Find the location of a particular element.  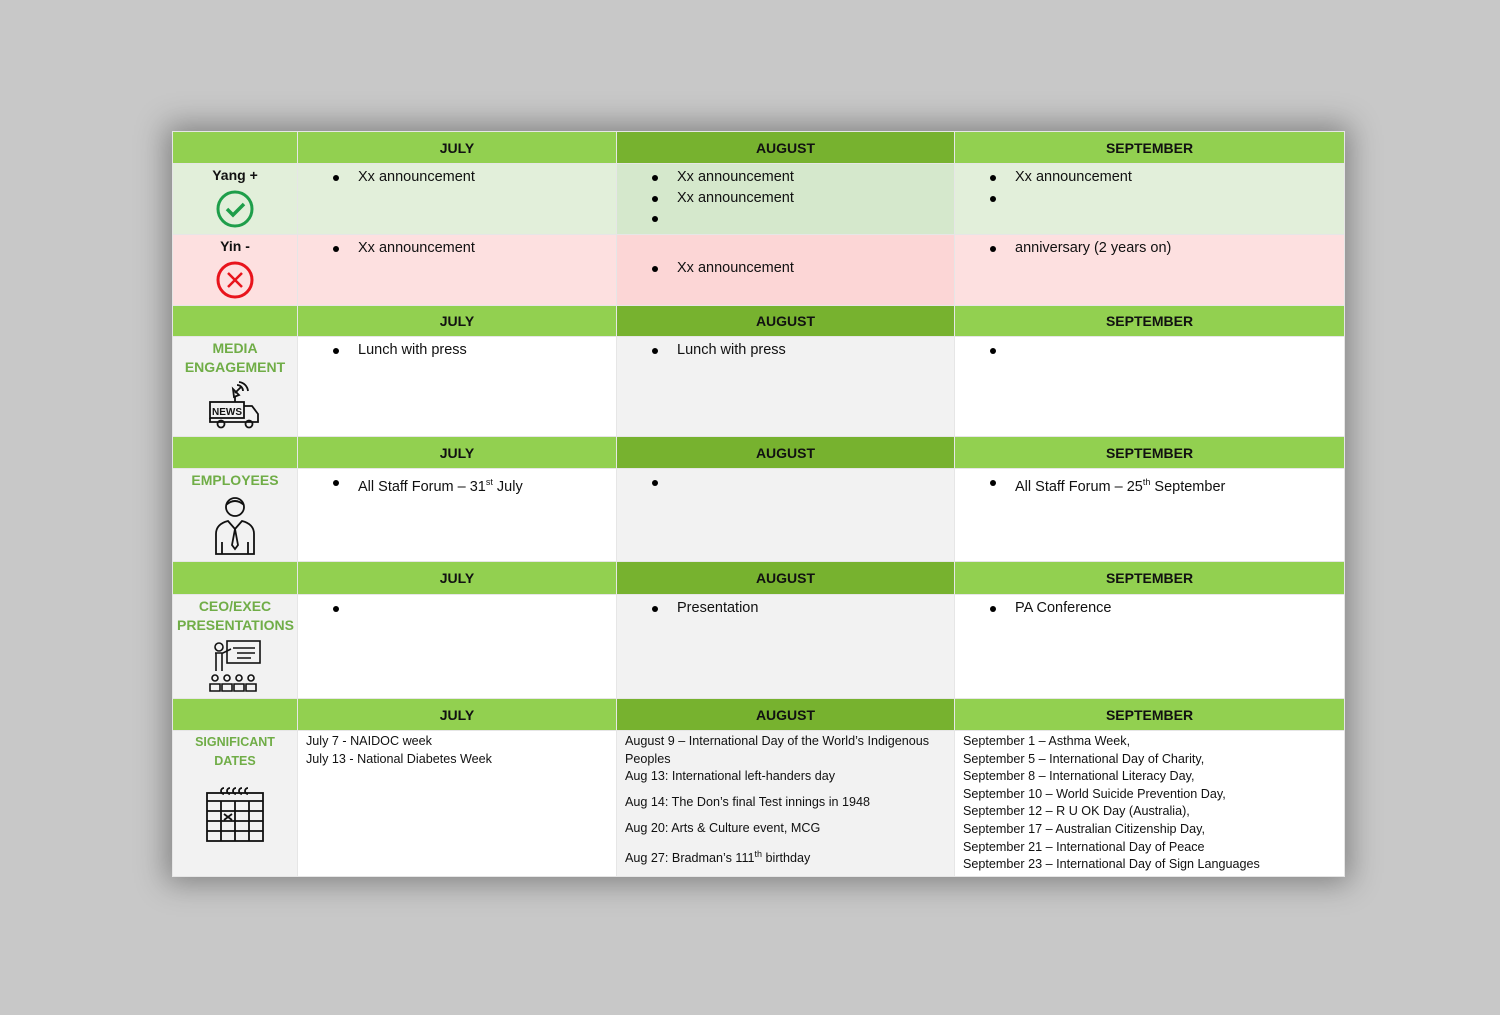

cell-september: anniversary (2 years on) is located at coordinates (1149, 270).